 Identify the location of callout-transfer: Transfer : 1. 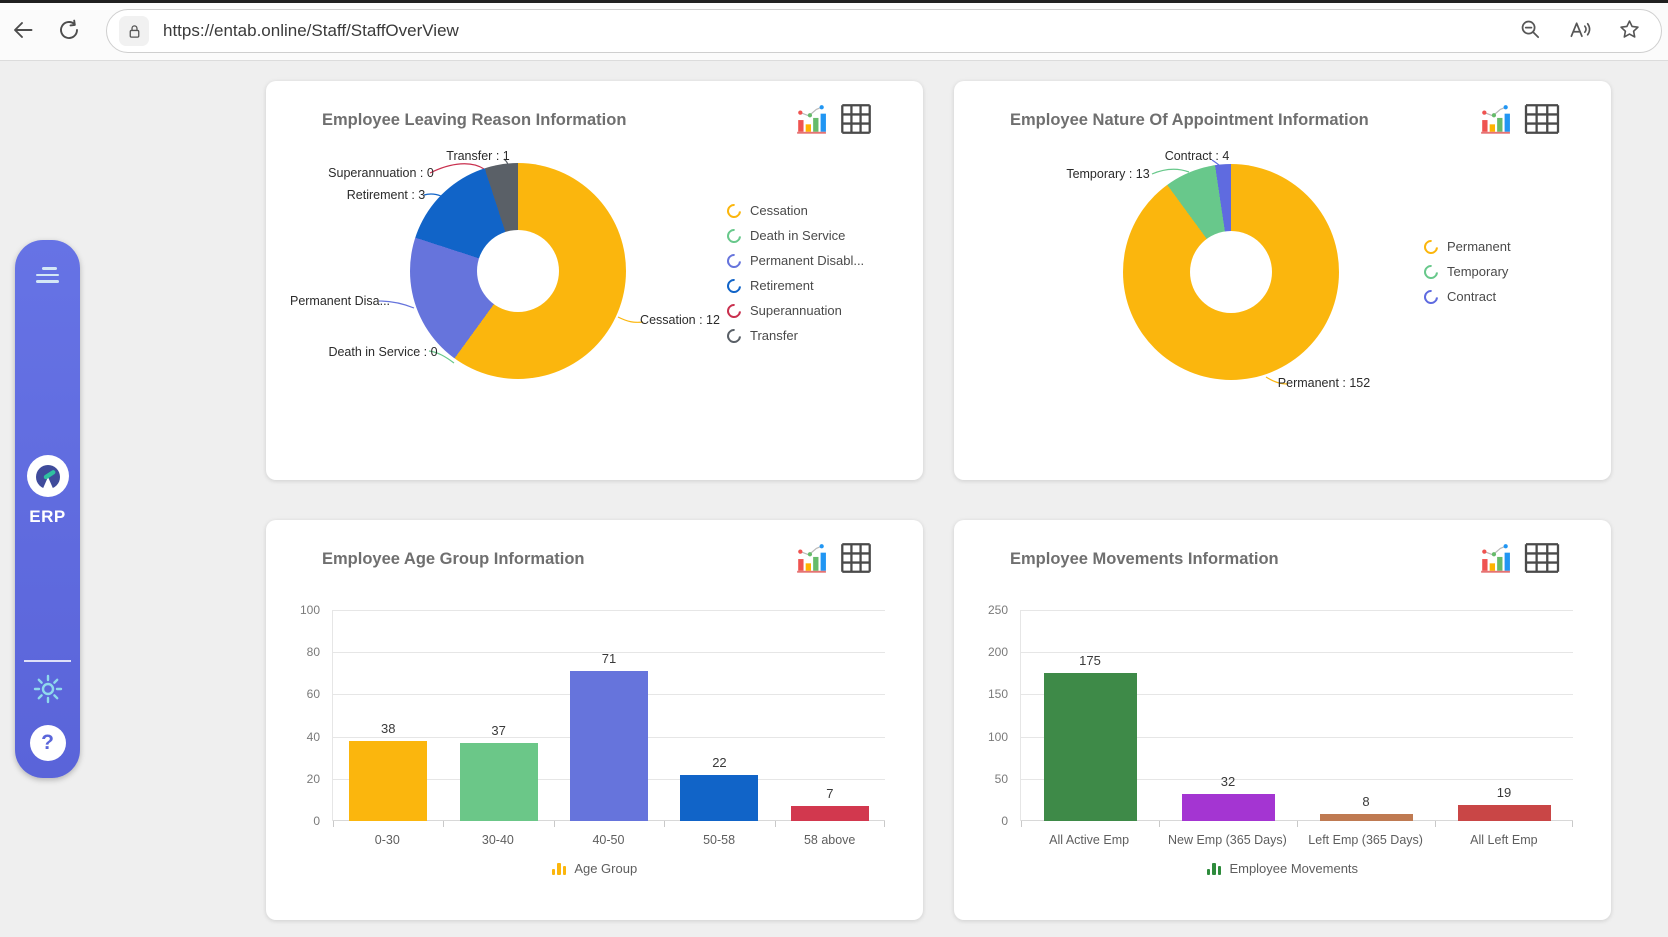
(478, 156).